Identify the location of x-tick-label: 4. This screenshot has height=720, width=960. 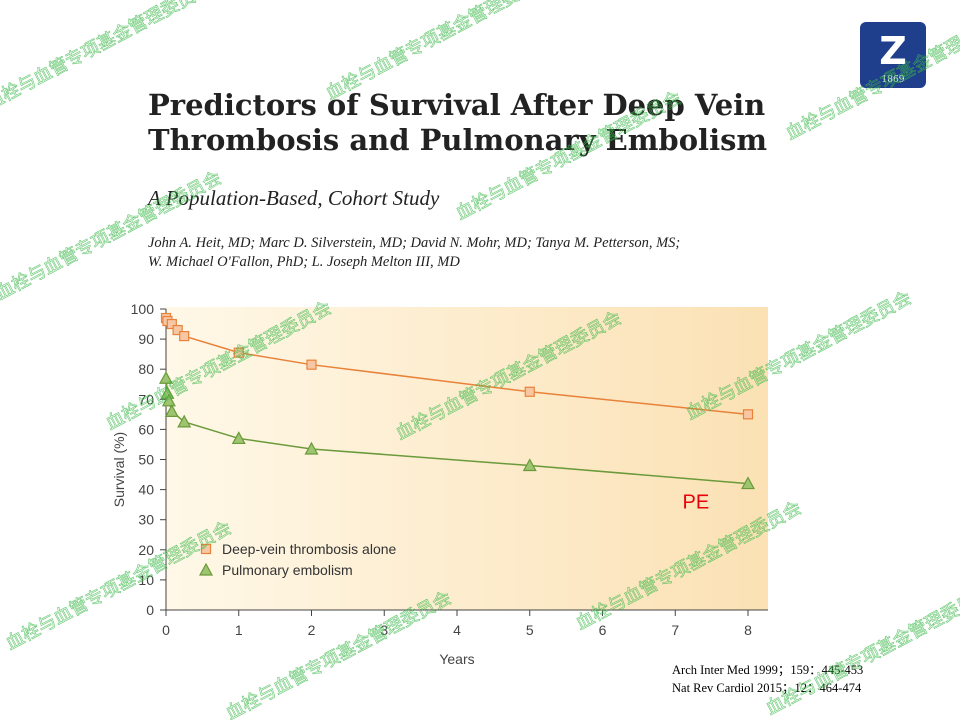
(457, 630).